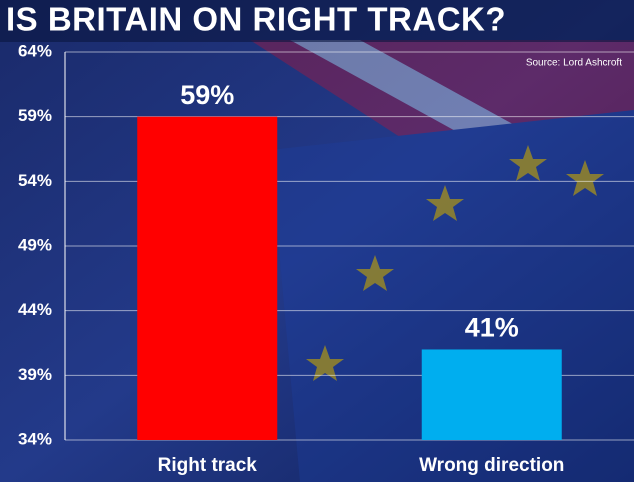 This screenshot has height=482, width=634. Describe the element at coordinates (35, 309) in the screenshot. I see `y-tick-label: 44%` at that location.